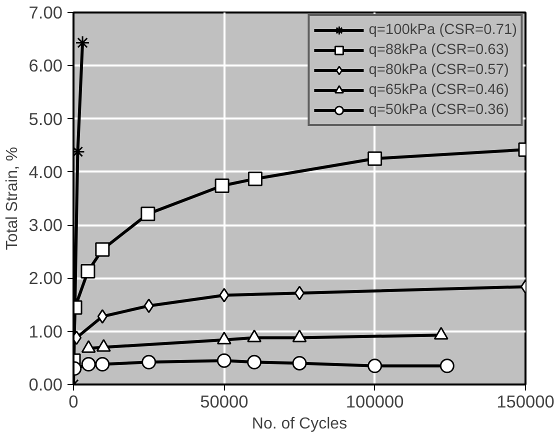 The image size is (560, 440). What do you see at coordinates (45, 118) in the screenshot?
I see `y-tick-label: 5.00` at bounding box center [45, 118].